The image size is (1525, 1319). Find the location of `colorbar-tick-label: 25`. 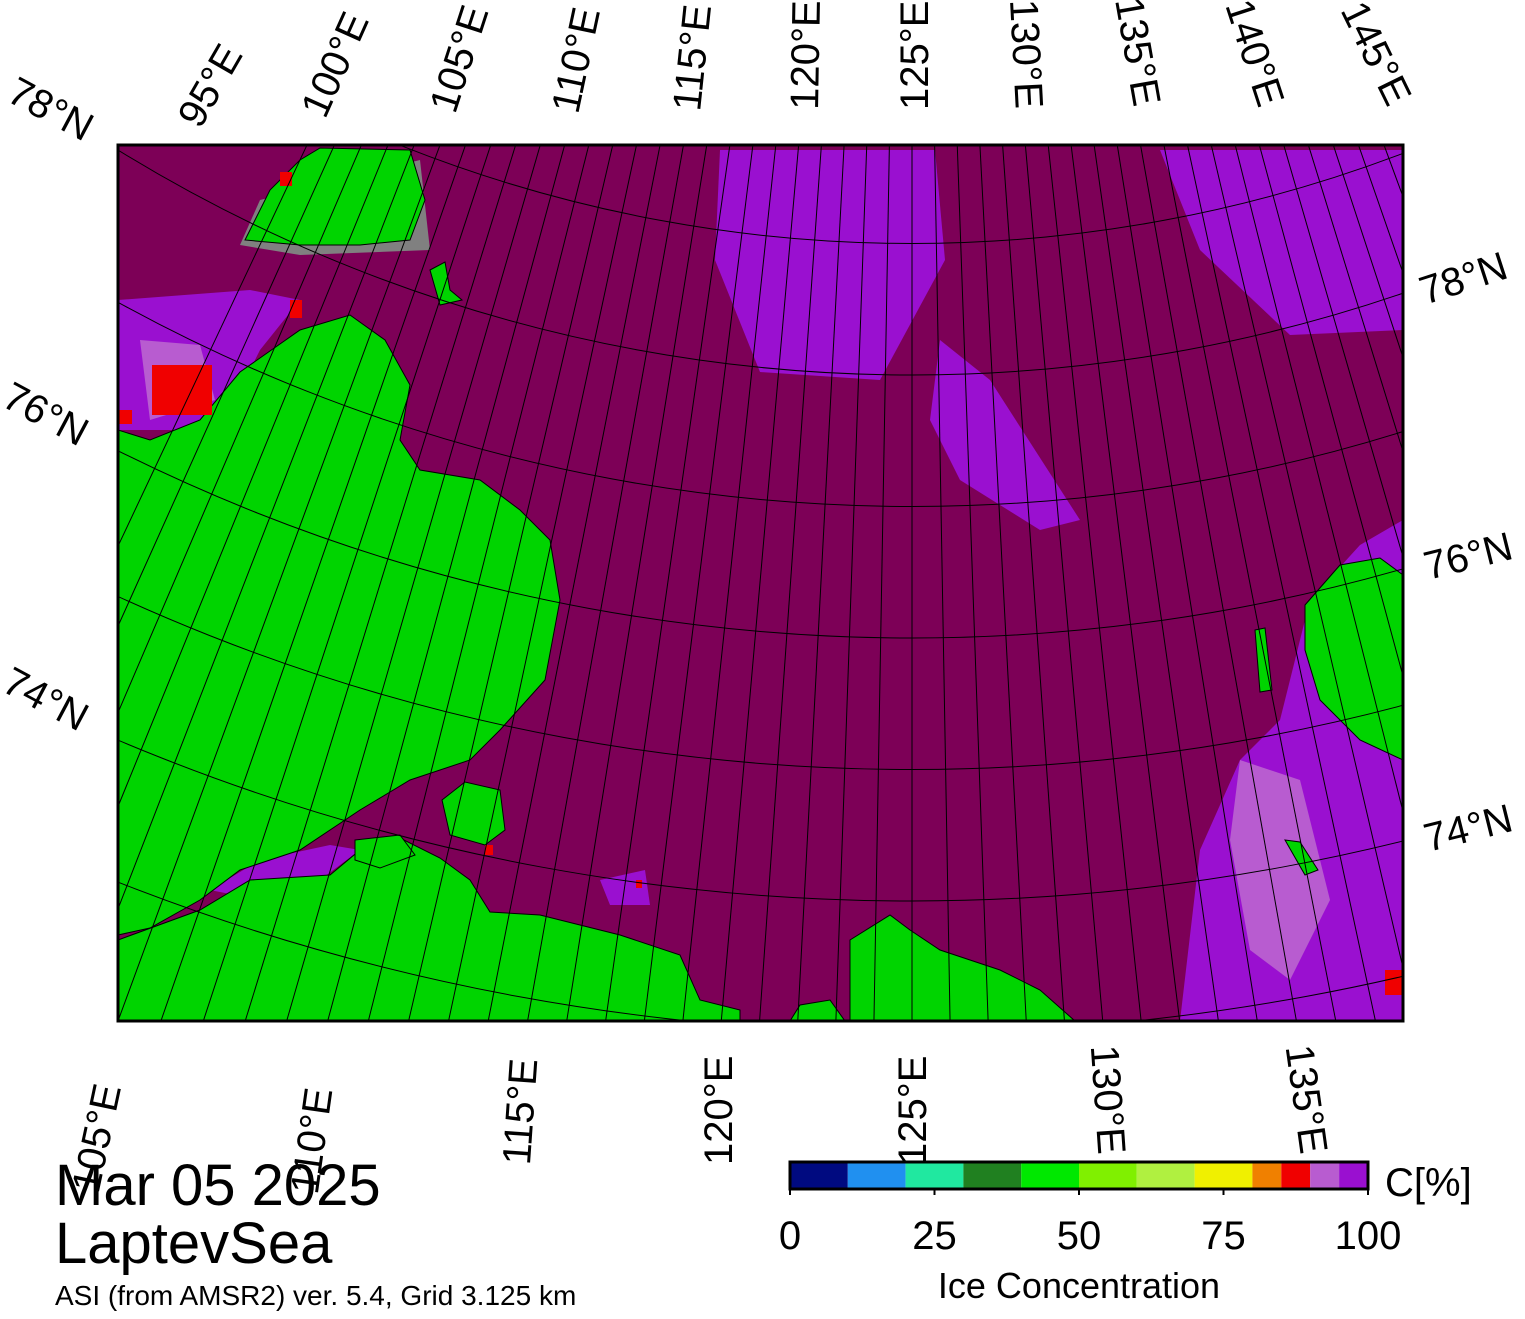

colorbar-tick-label: 25 is located at coordinates (934, 1236).